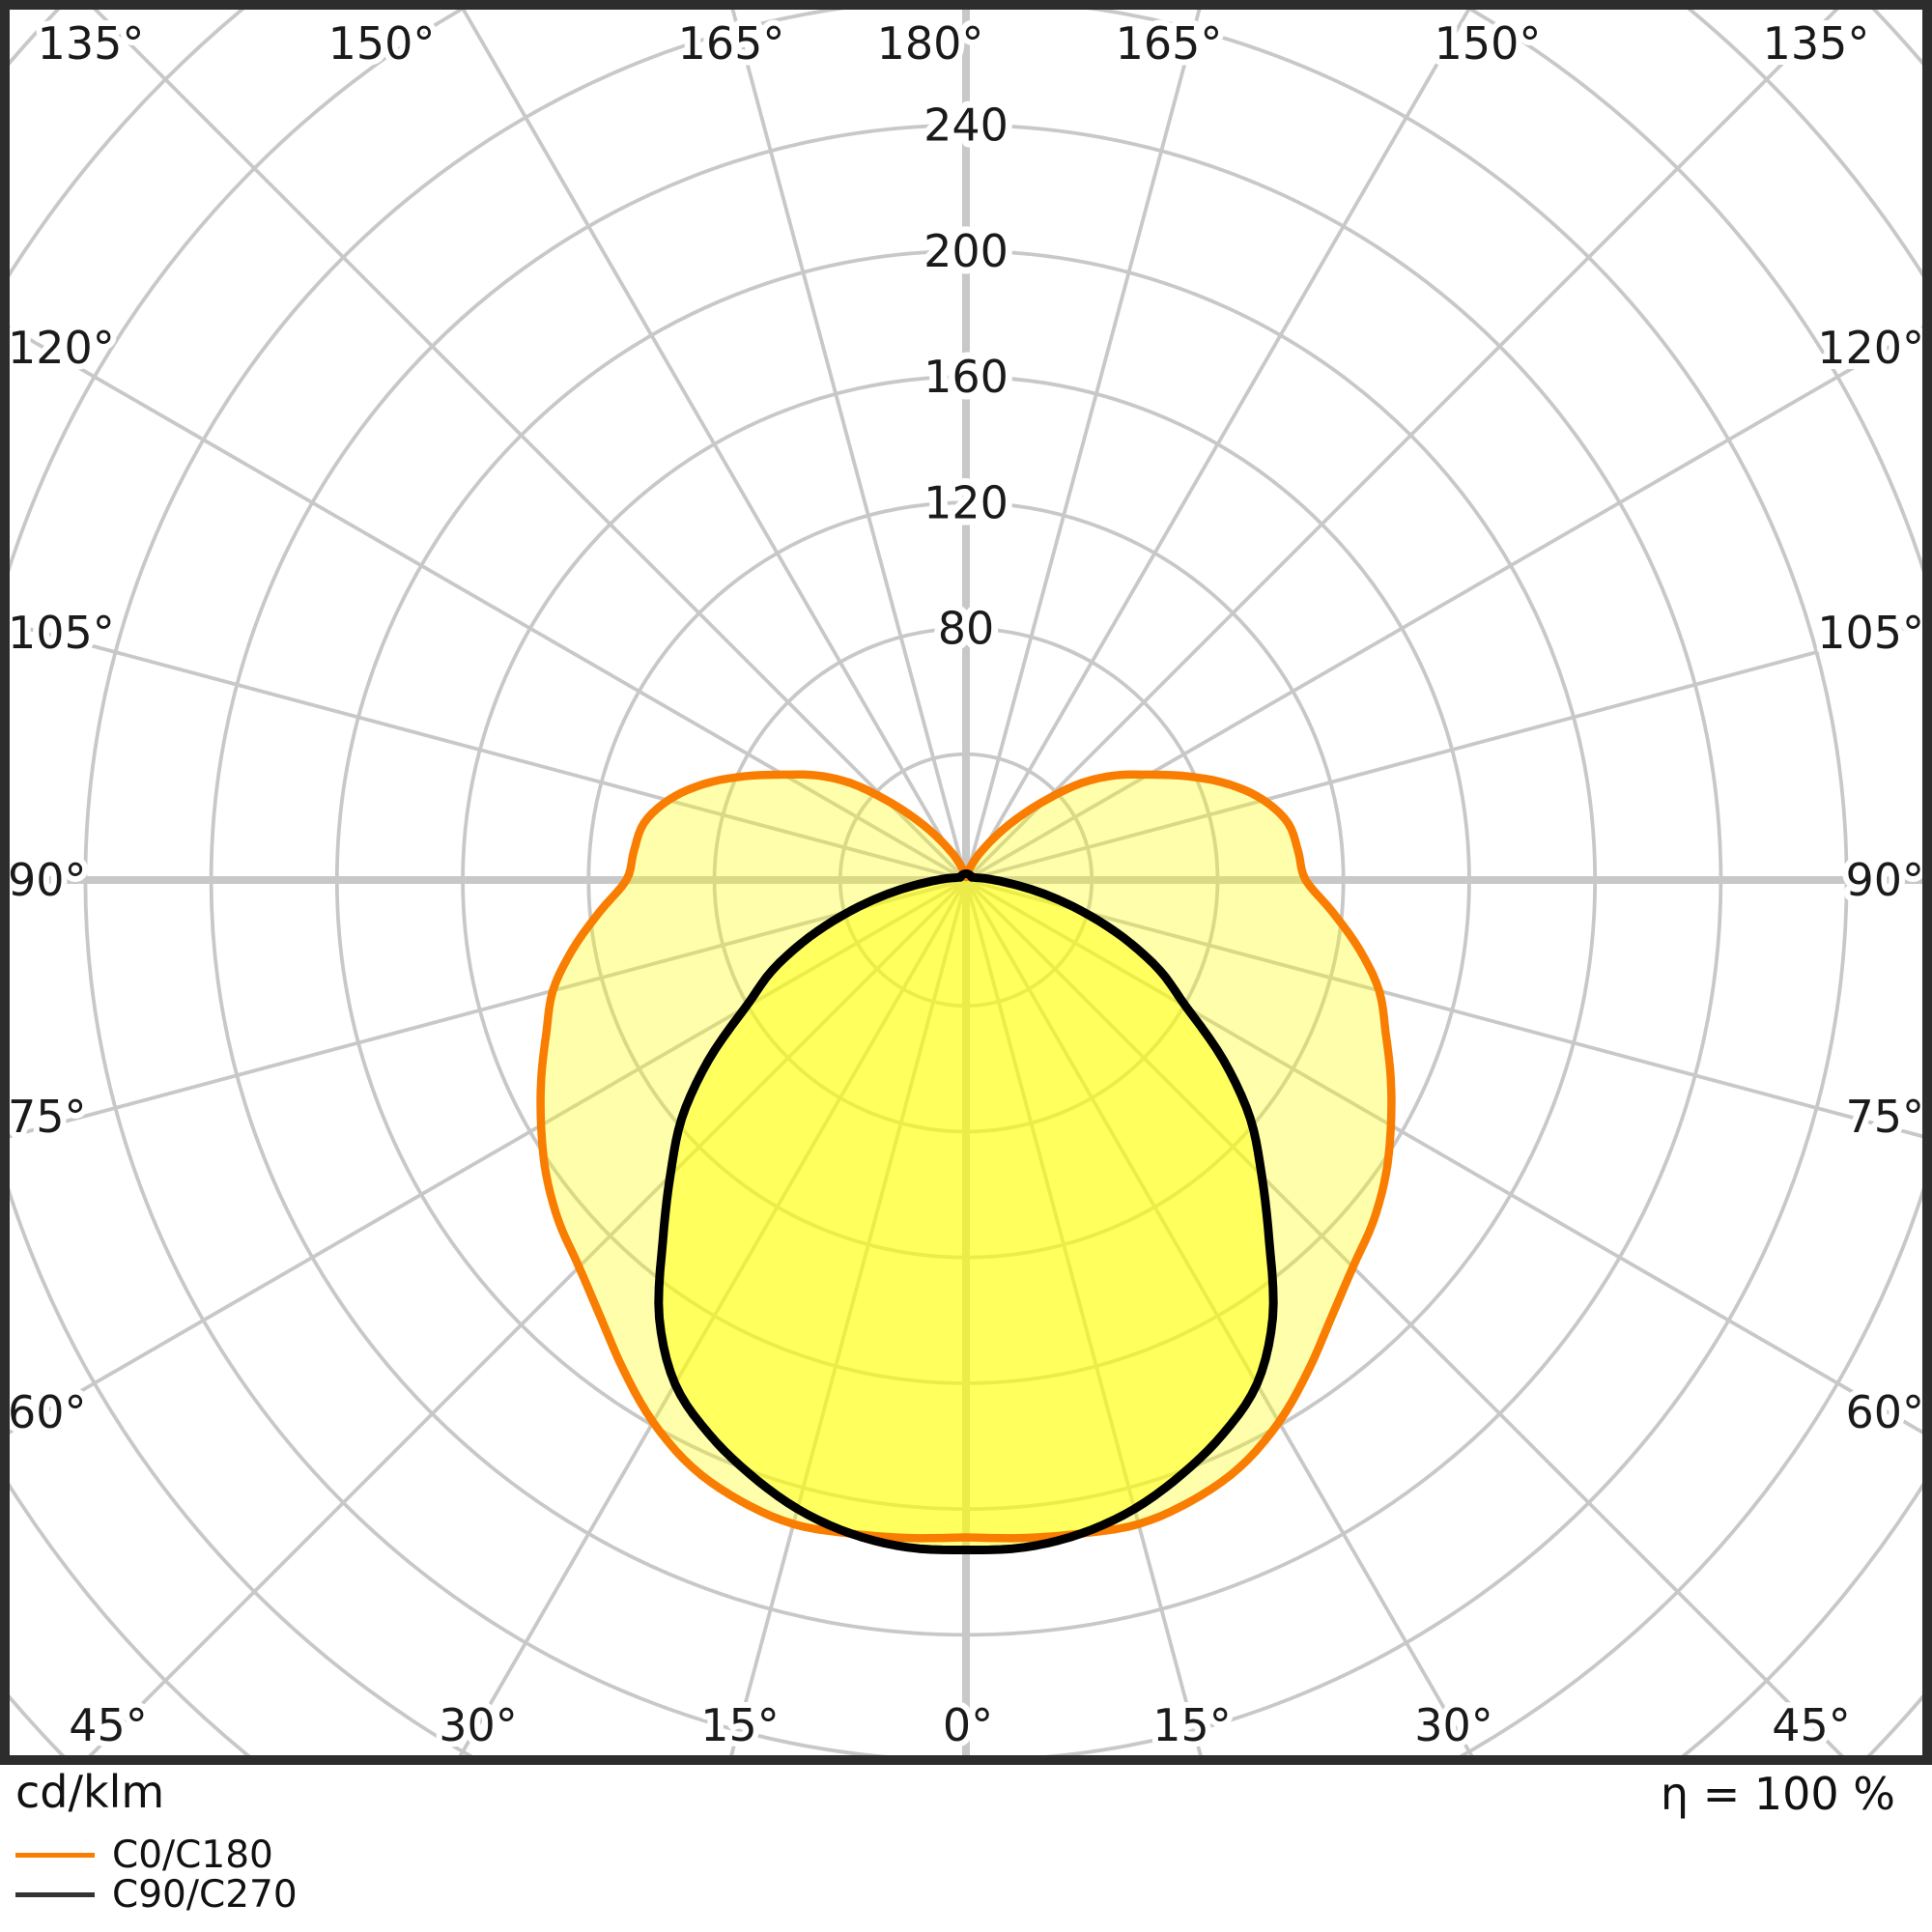 This screenshot has width=1932, height=1932. Describe the element at coordinates (966, 125) in the screenshot. I see `radial-tick-label: 240` at that location.